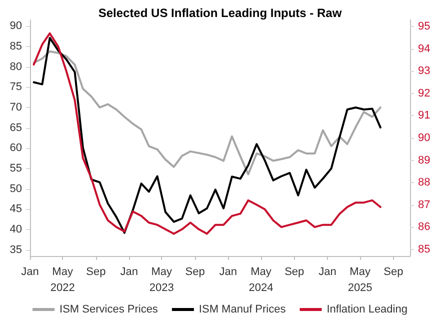 Image resolution: width=440 pixels, height=320 pixels. I want to click on x-tick-label: May 2024, so click(261, 280).